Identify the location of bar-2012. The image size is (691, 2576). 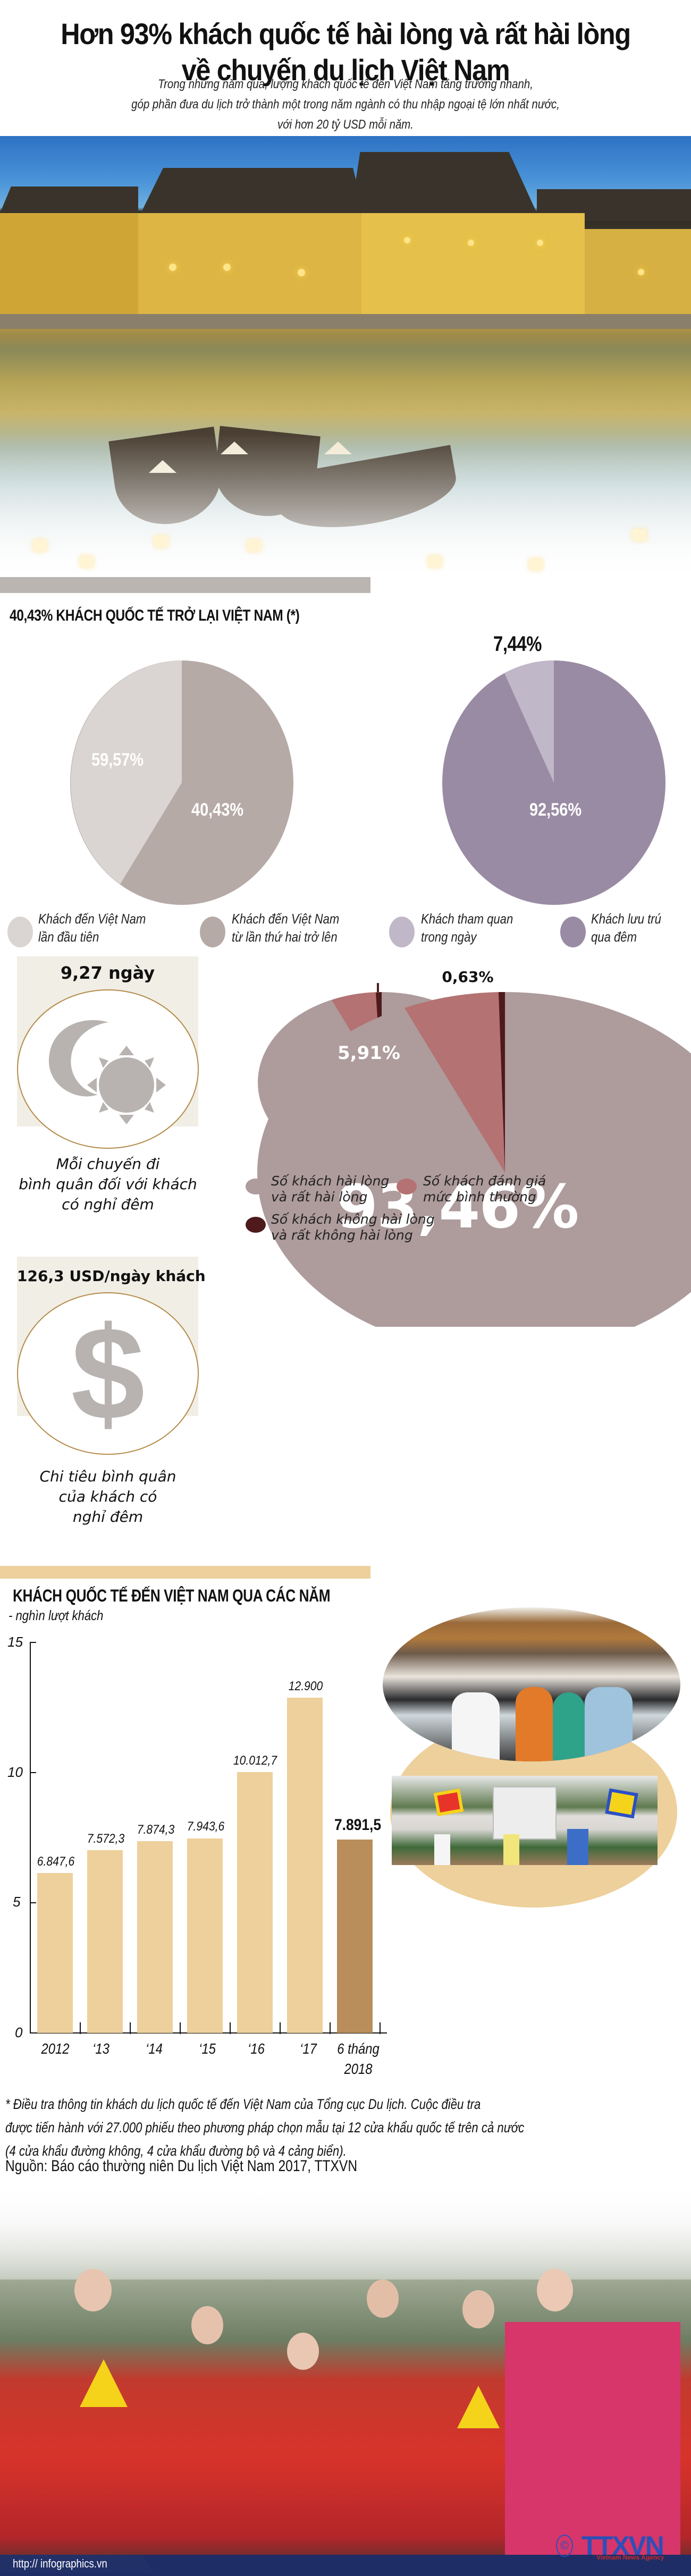
(55, 1953).